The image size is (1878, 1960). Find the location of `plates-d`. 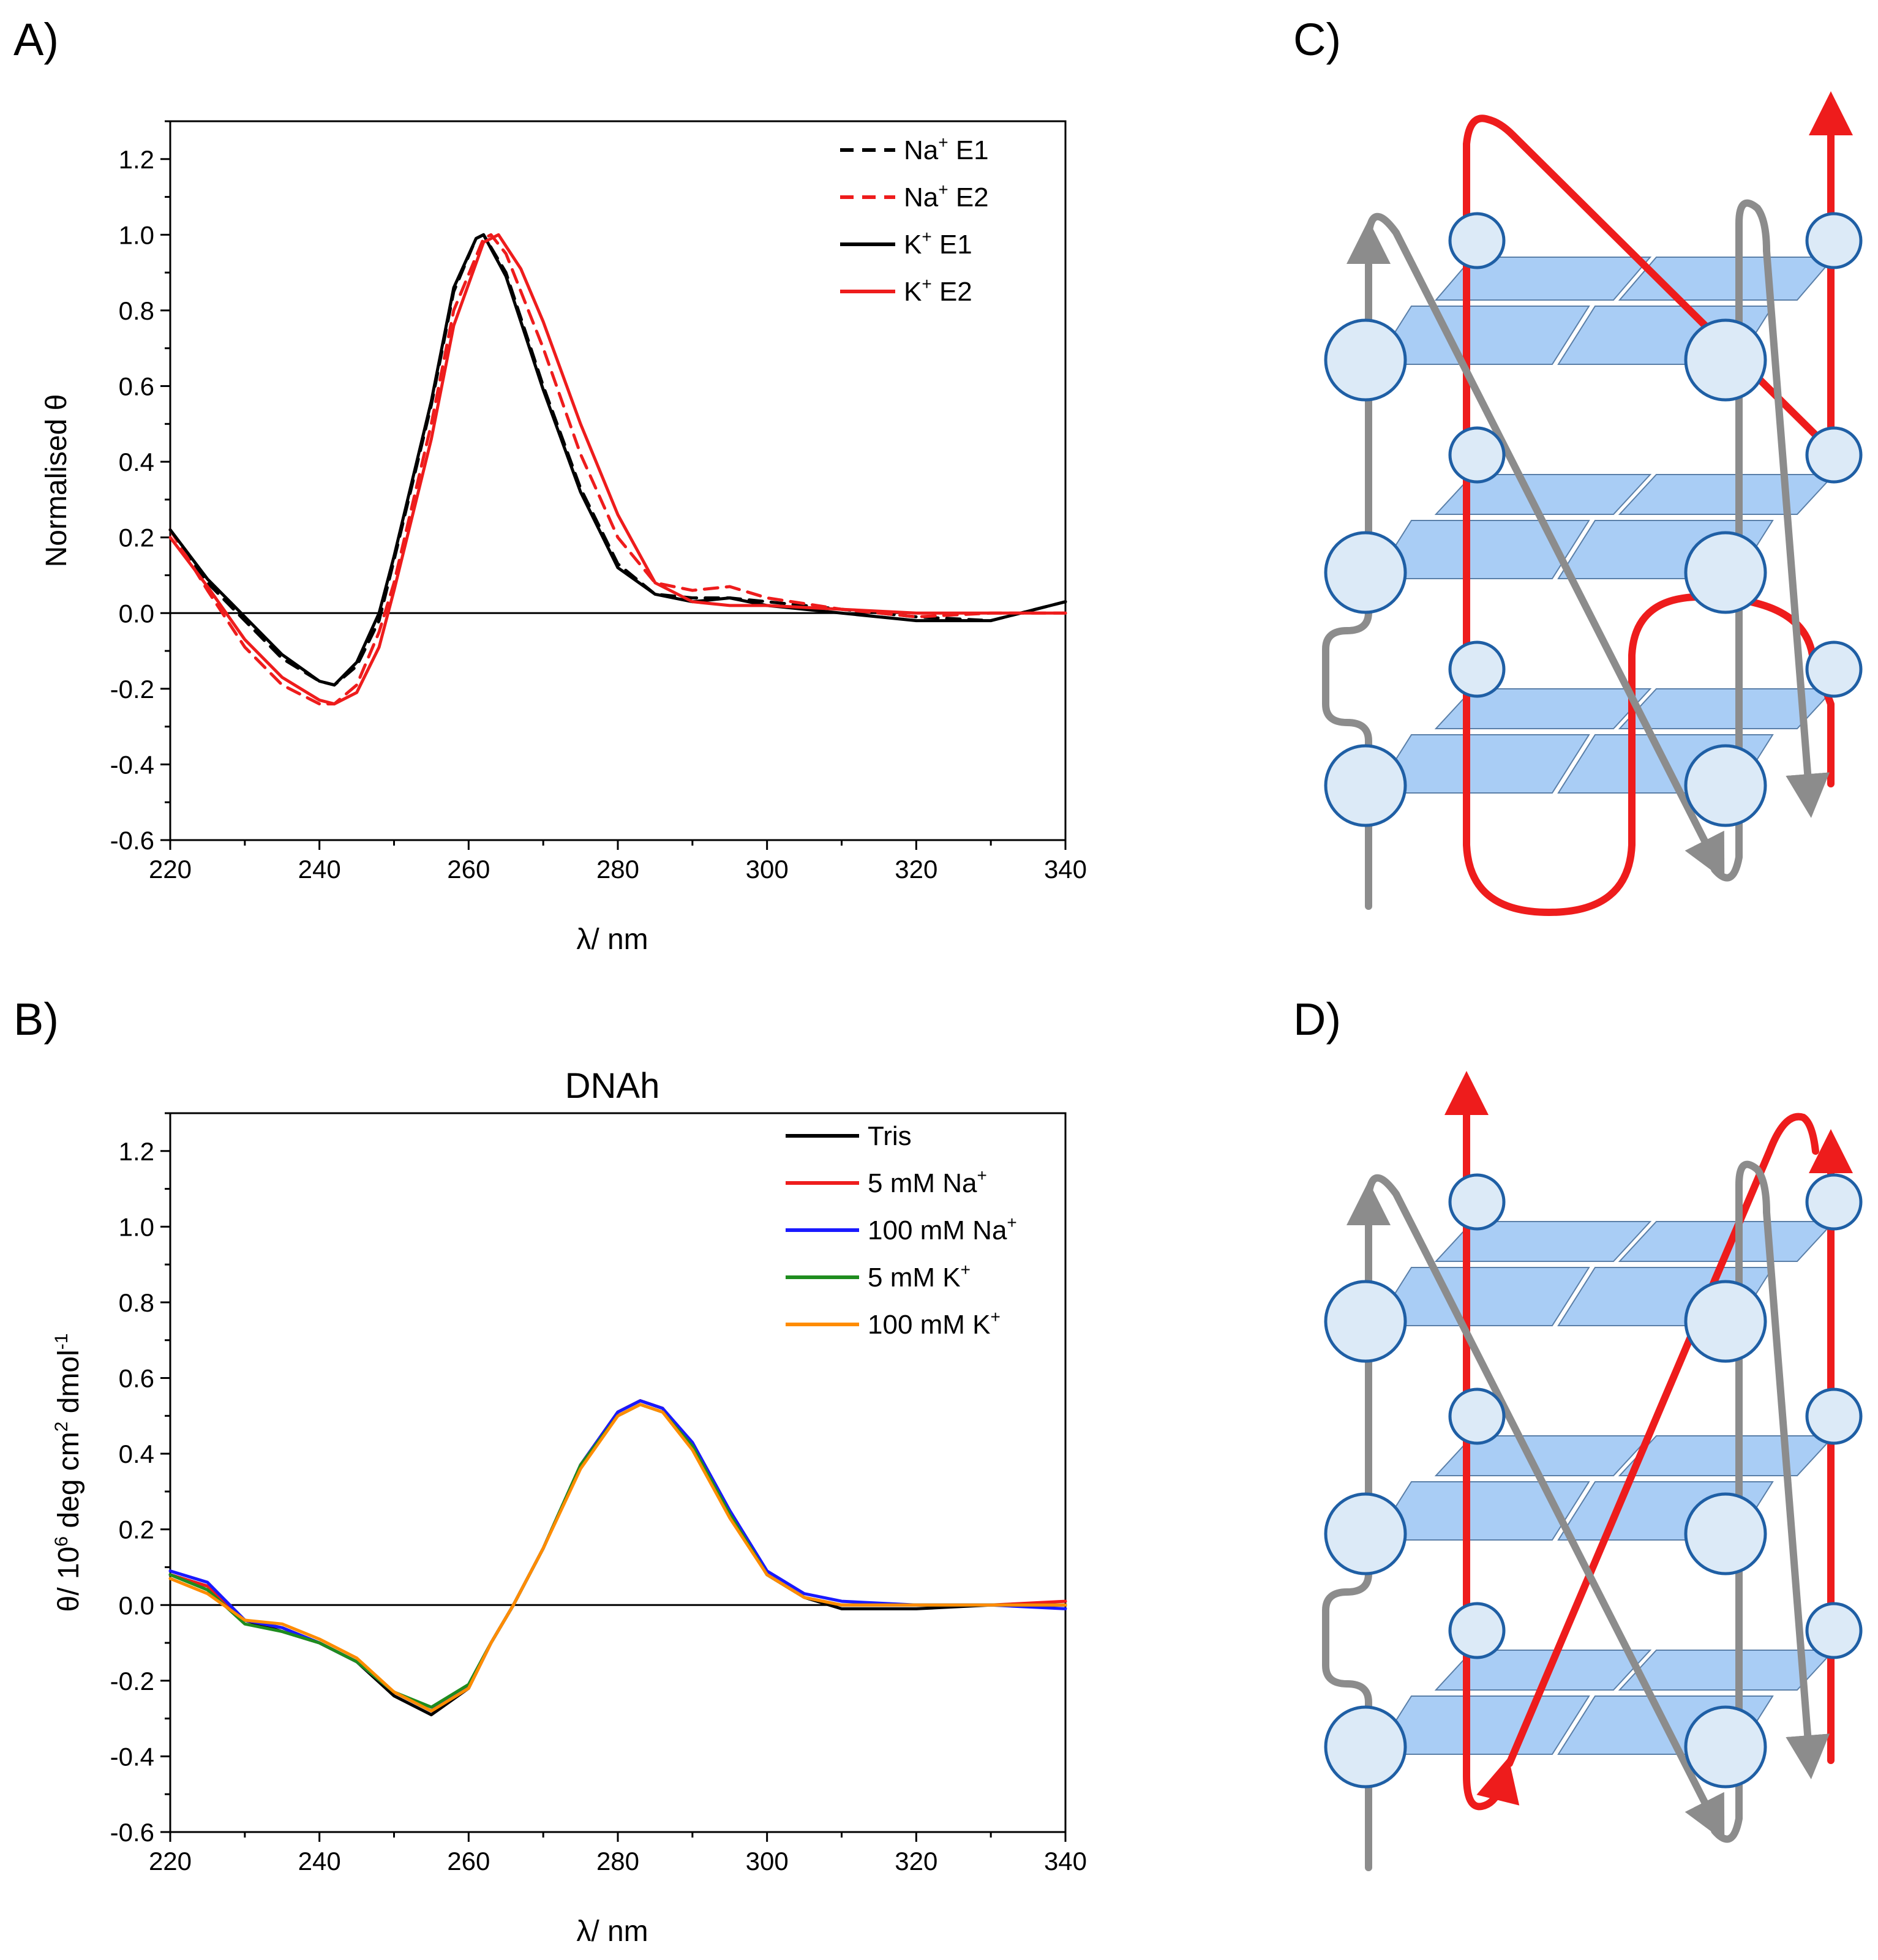

plates-d is located at coordinates (1605, 1488).